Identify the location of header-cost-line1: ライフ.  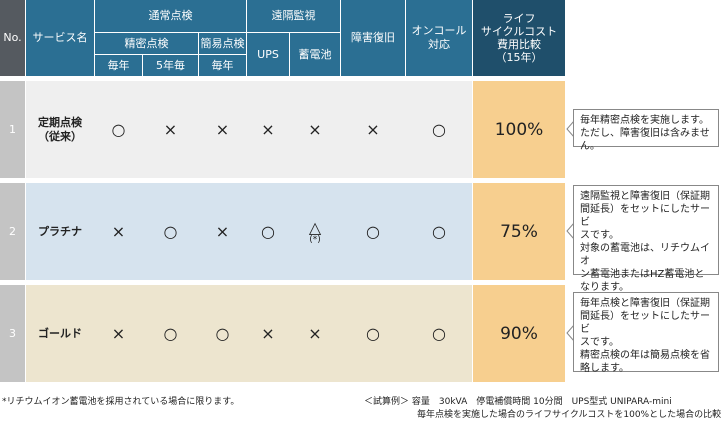
(519, 18).